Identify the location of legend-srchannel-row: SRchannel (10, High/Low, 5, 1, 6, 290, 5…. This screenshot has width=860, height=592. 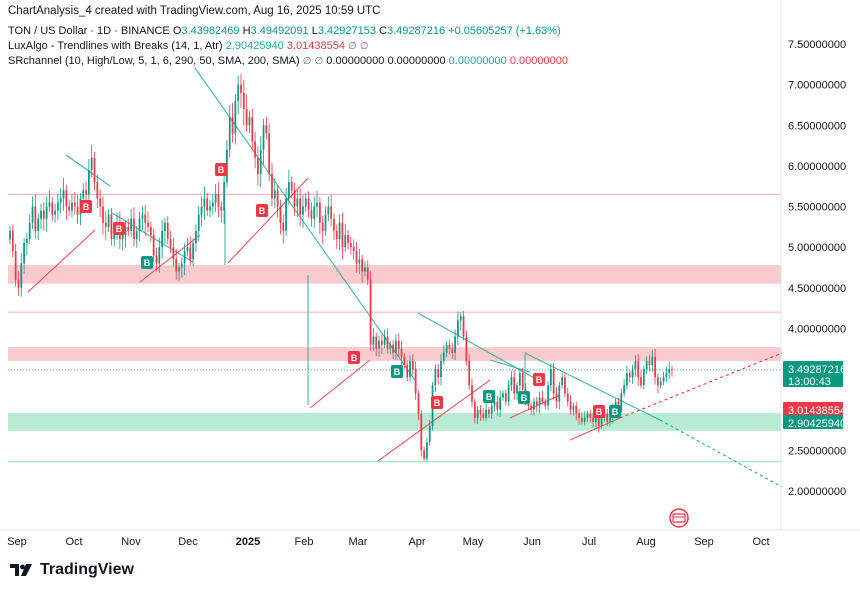
(288, 62).